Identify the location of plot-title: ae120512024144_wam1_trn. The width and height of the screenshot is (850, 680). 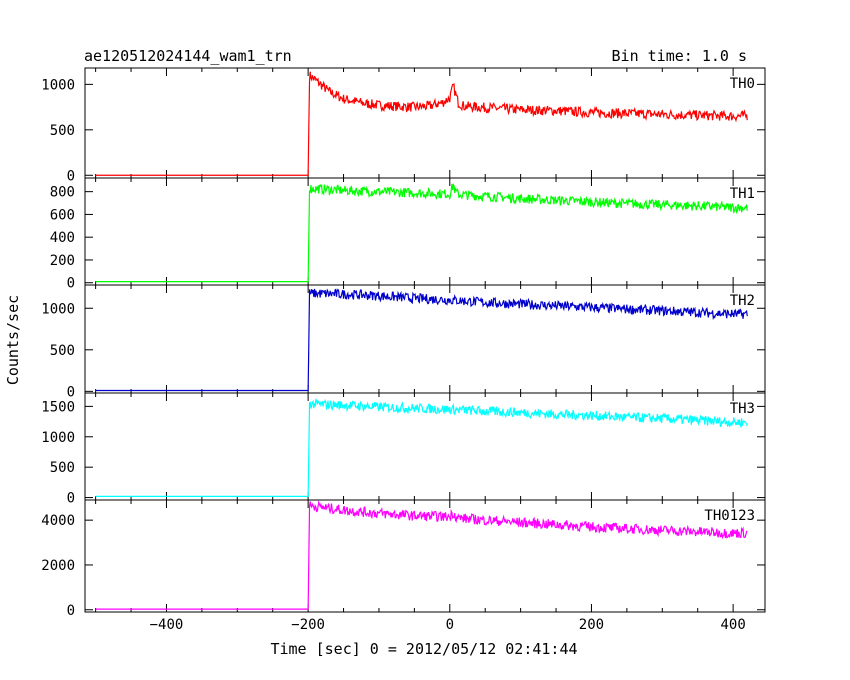
(188, 56).